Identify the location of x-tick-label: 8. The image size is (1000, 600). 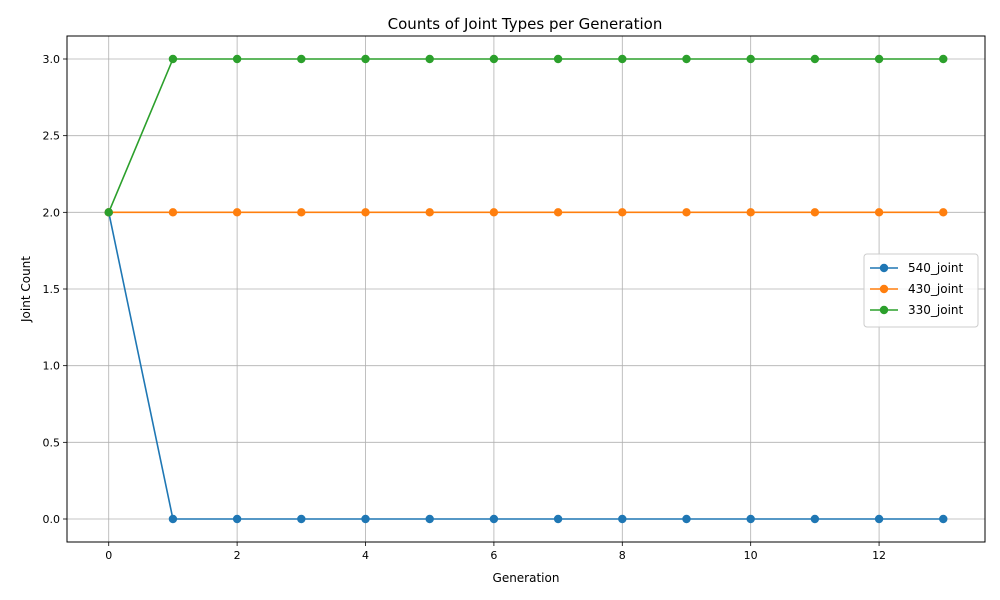
(622, 555).